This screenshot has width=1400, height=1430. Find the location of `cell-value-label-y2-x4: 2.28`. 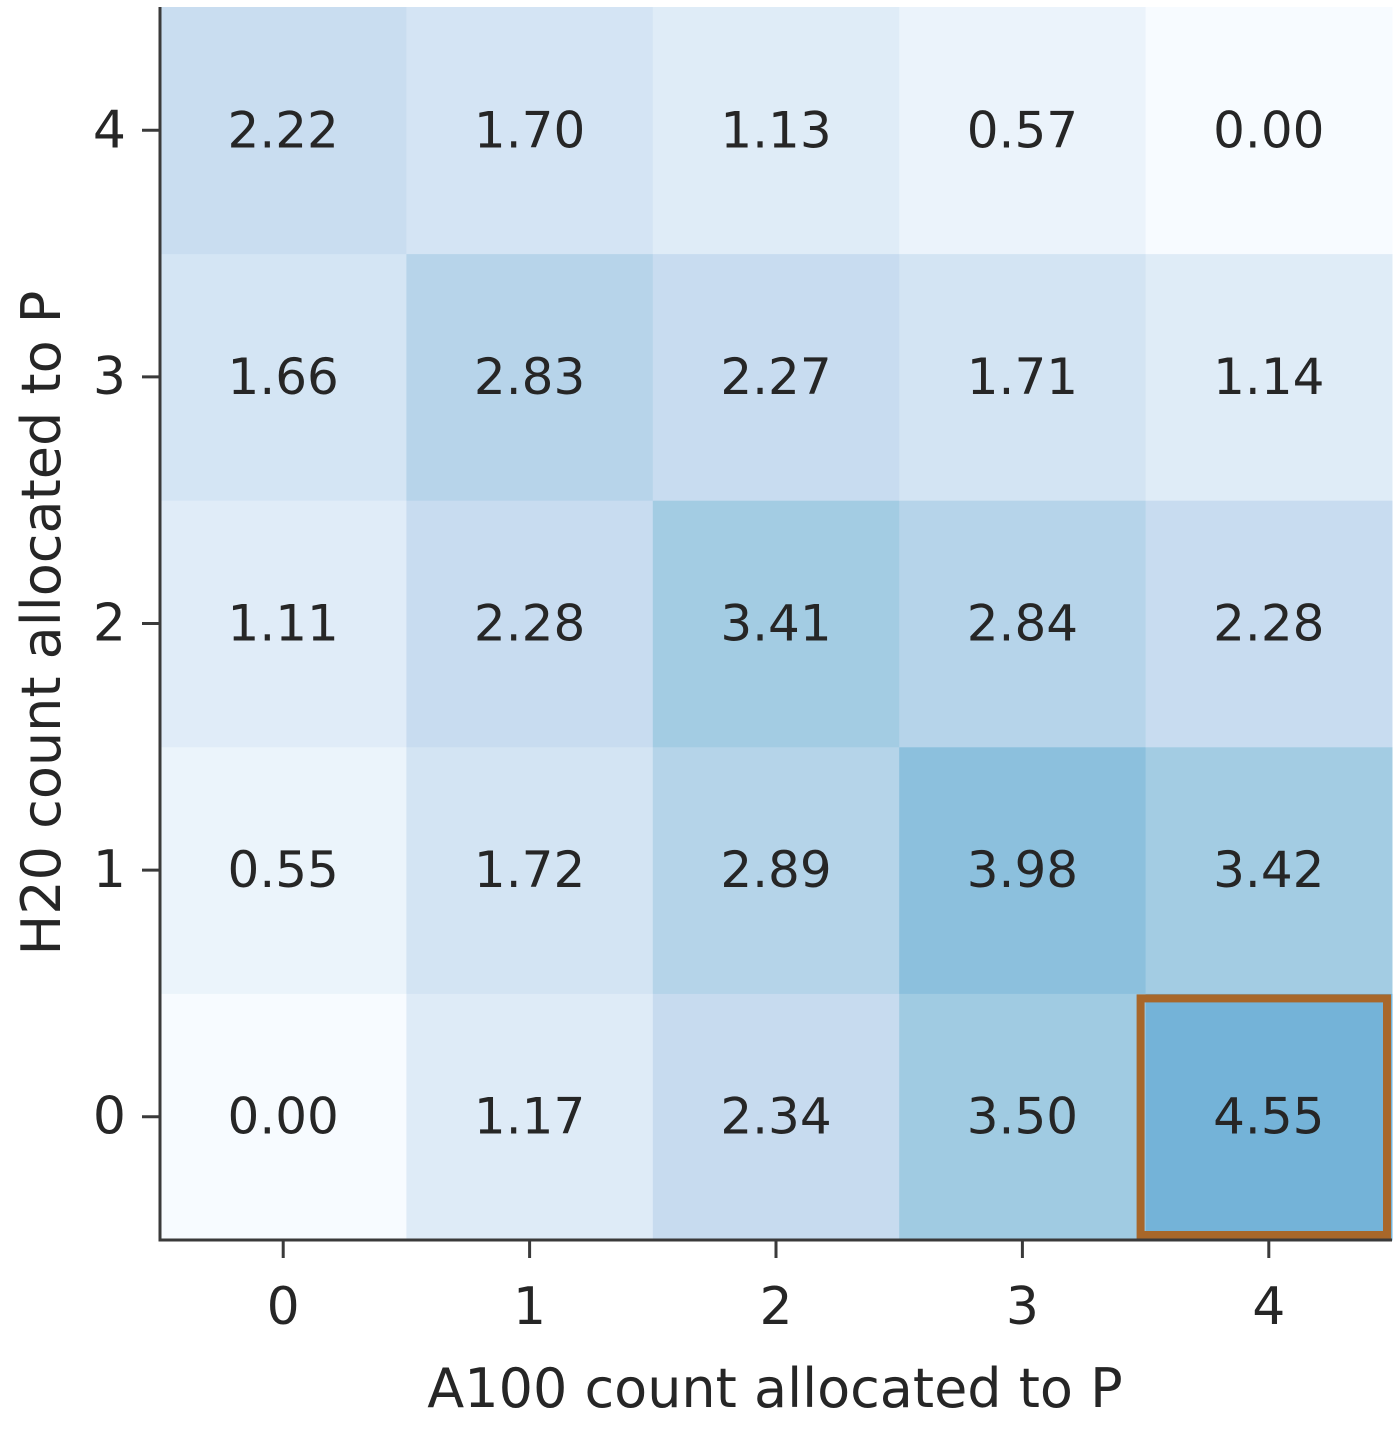

cell-value-label-y2-x4: 2.28 is located at coordinates (1268, 624).